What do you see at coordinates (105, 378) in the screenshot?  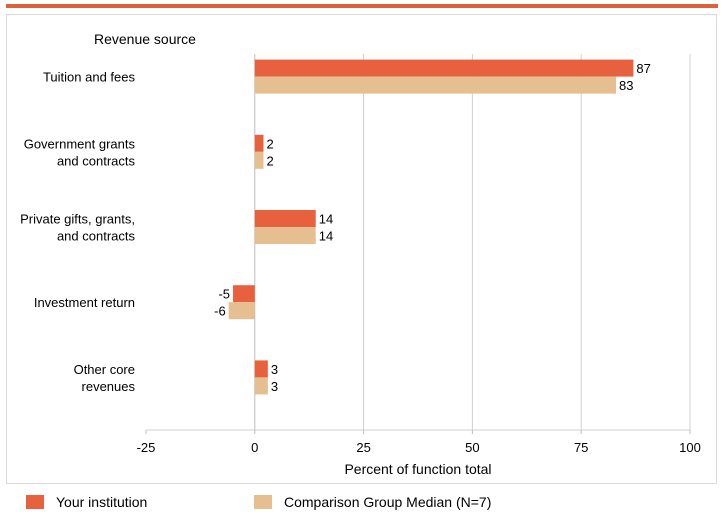 I see `category-label: Other core revenues` at bounding box center [105, 378].